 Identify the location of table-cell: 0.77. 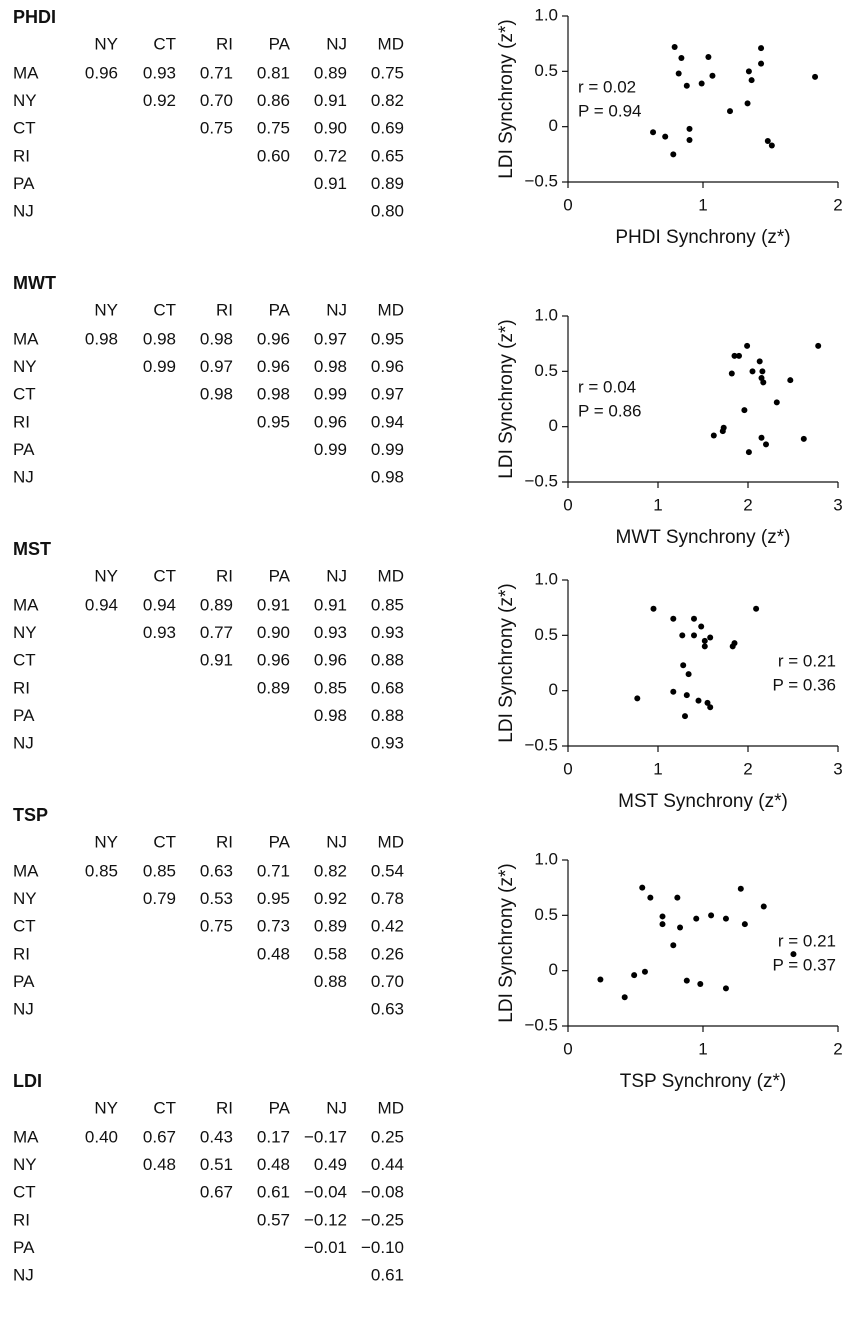
(216, 632).